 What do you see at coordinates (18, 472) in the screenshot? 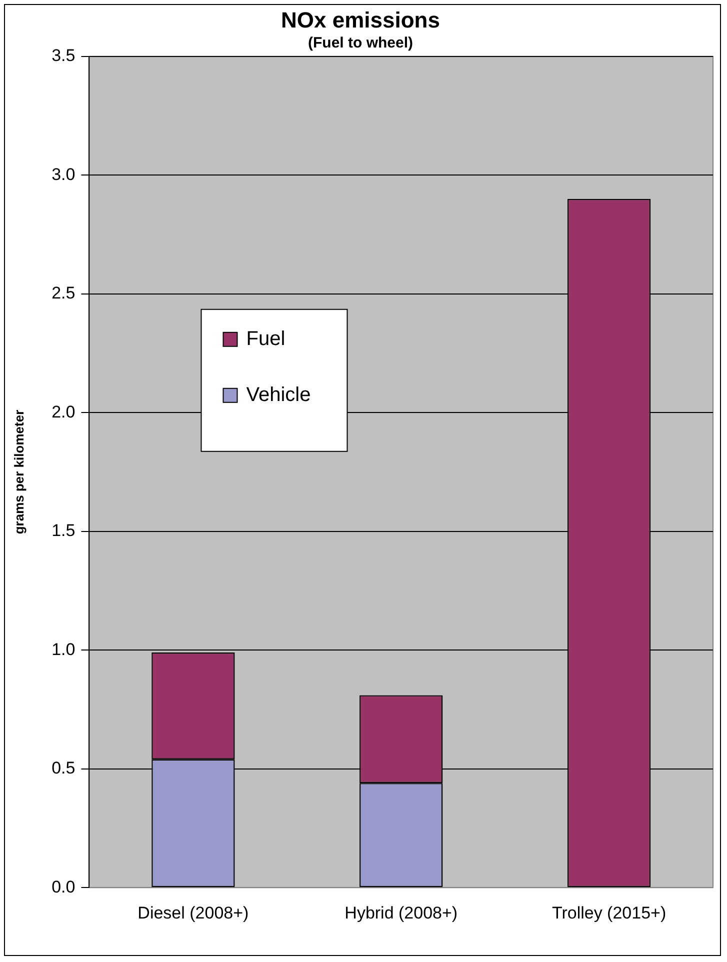
I see `y-axis-title: grams per kilometer` at bounding box center [18, 472].